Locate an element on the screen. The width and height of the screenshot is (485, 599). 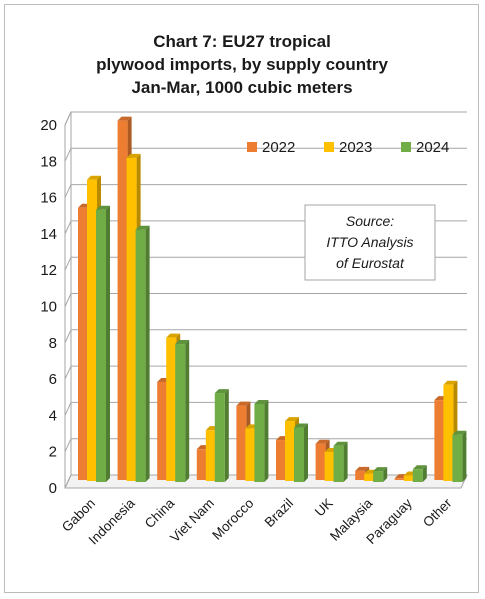
source-box-border is located at coordinates (370, 242).